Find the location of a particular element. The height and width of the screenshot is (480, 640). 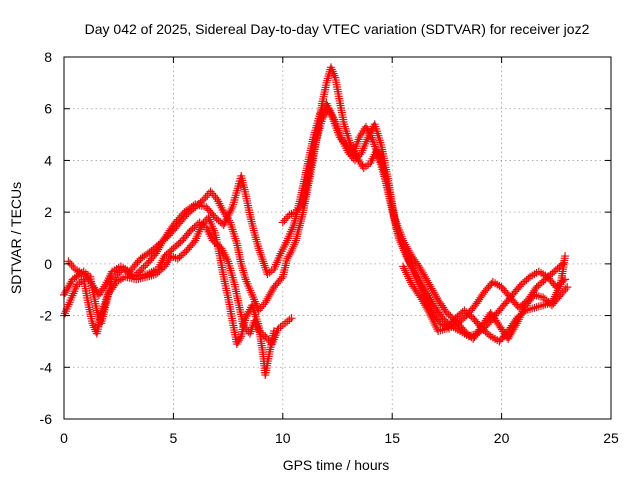

x-tick-label: 0 is located at coordinates (64, 438).